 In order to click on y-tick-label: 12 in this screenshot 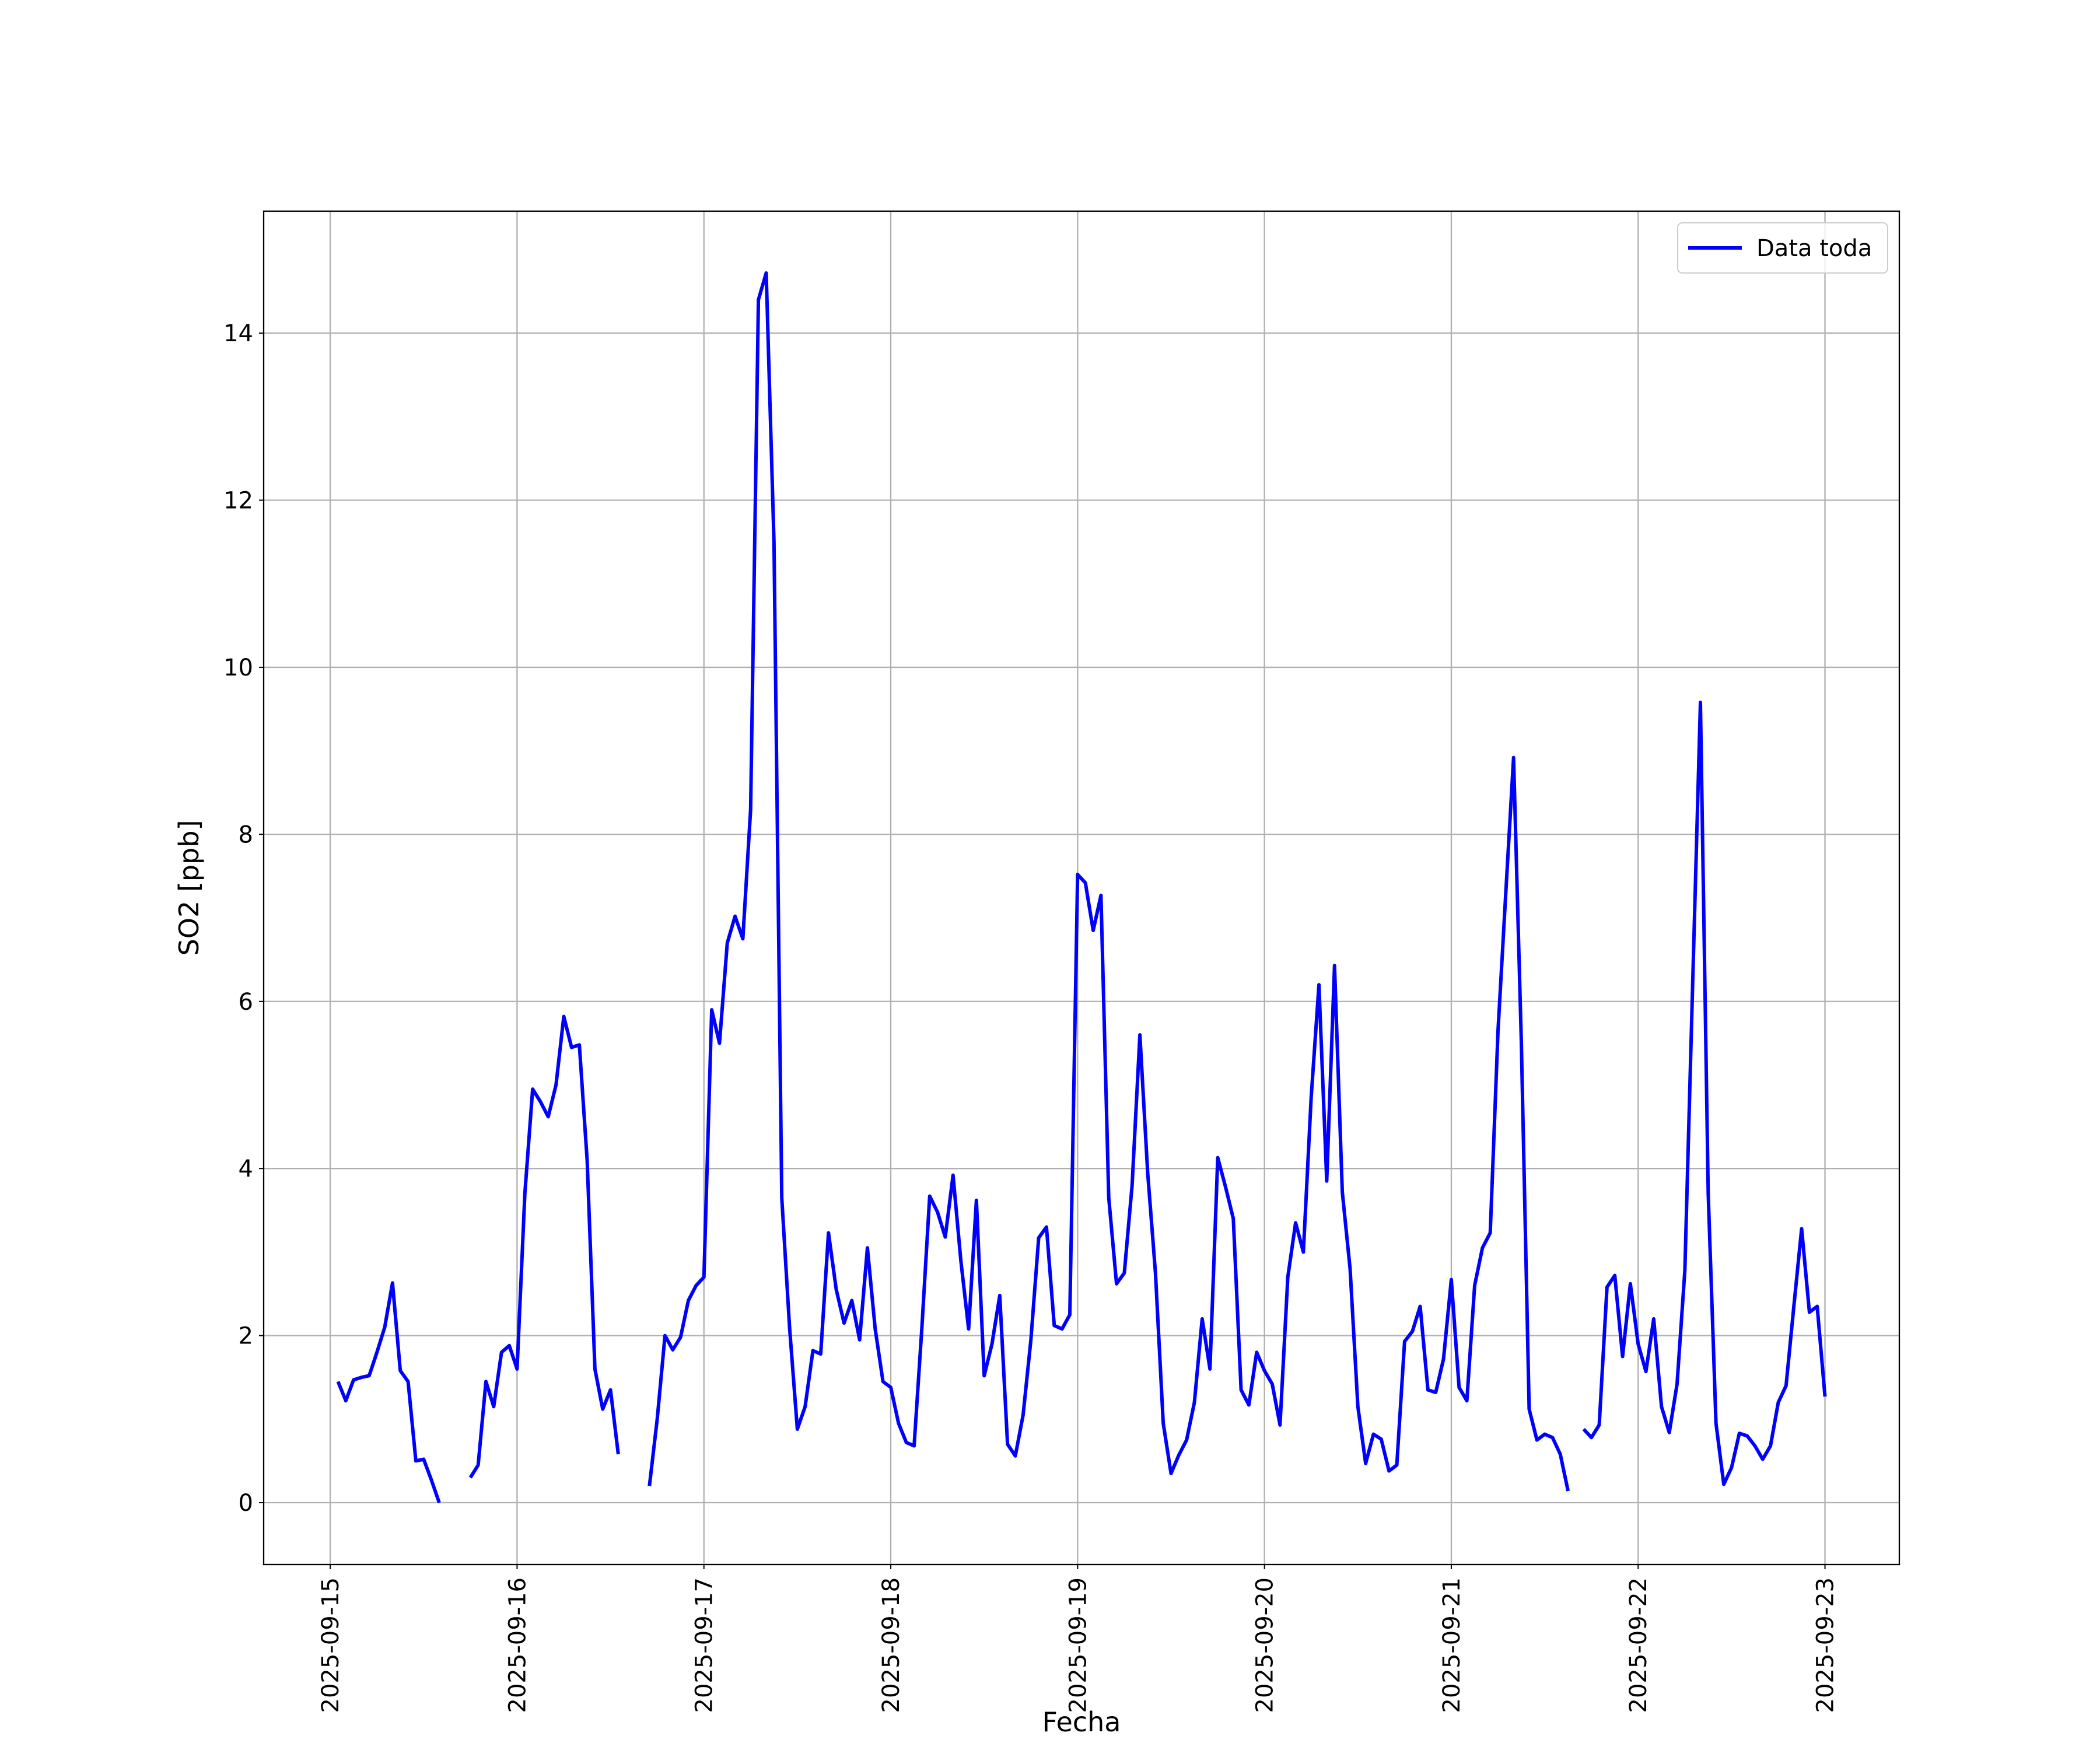, I will do `click(238, 501)`.